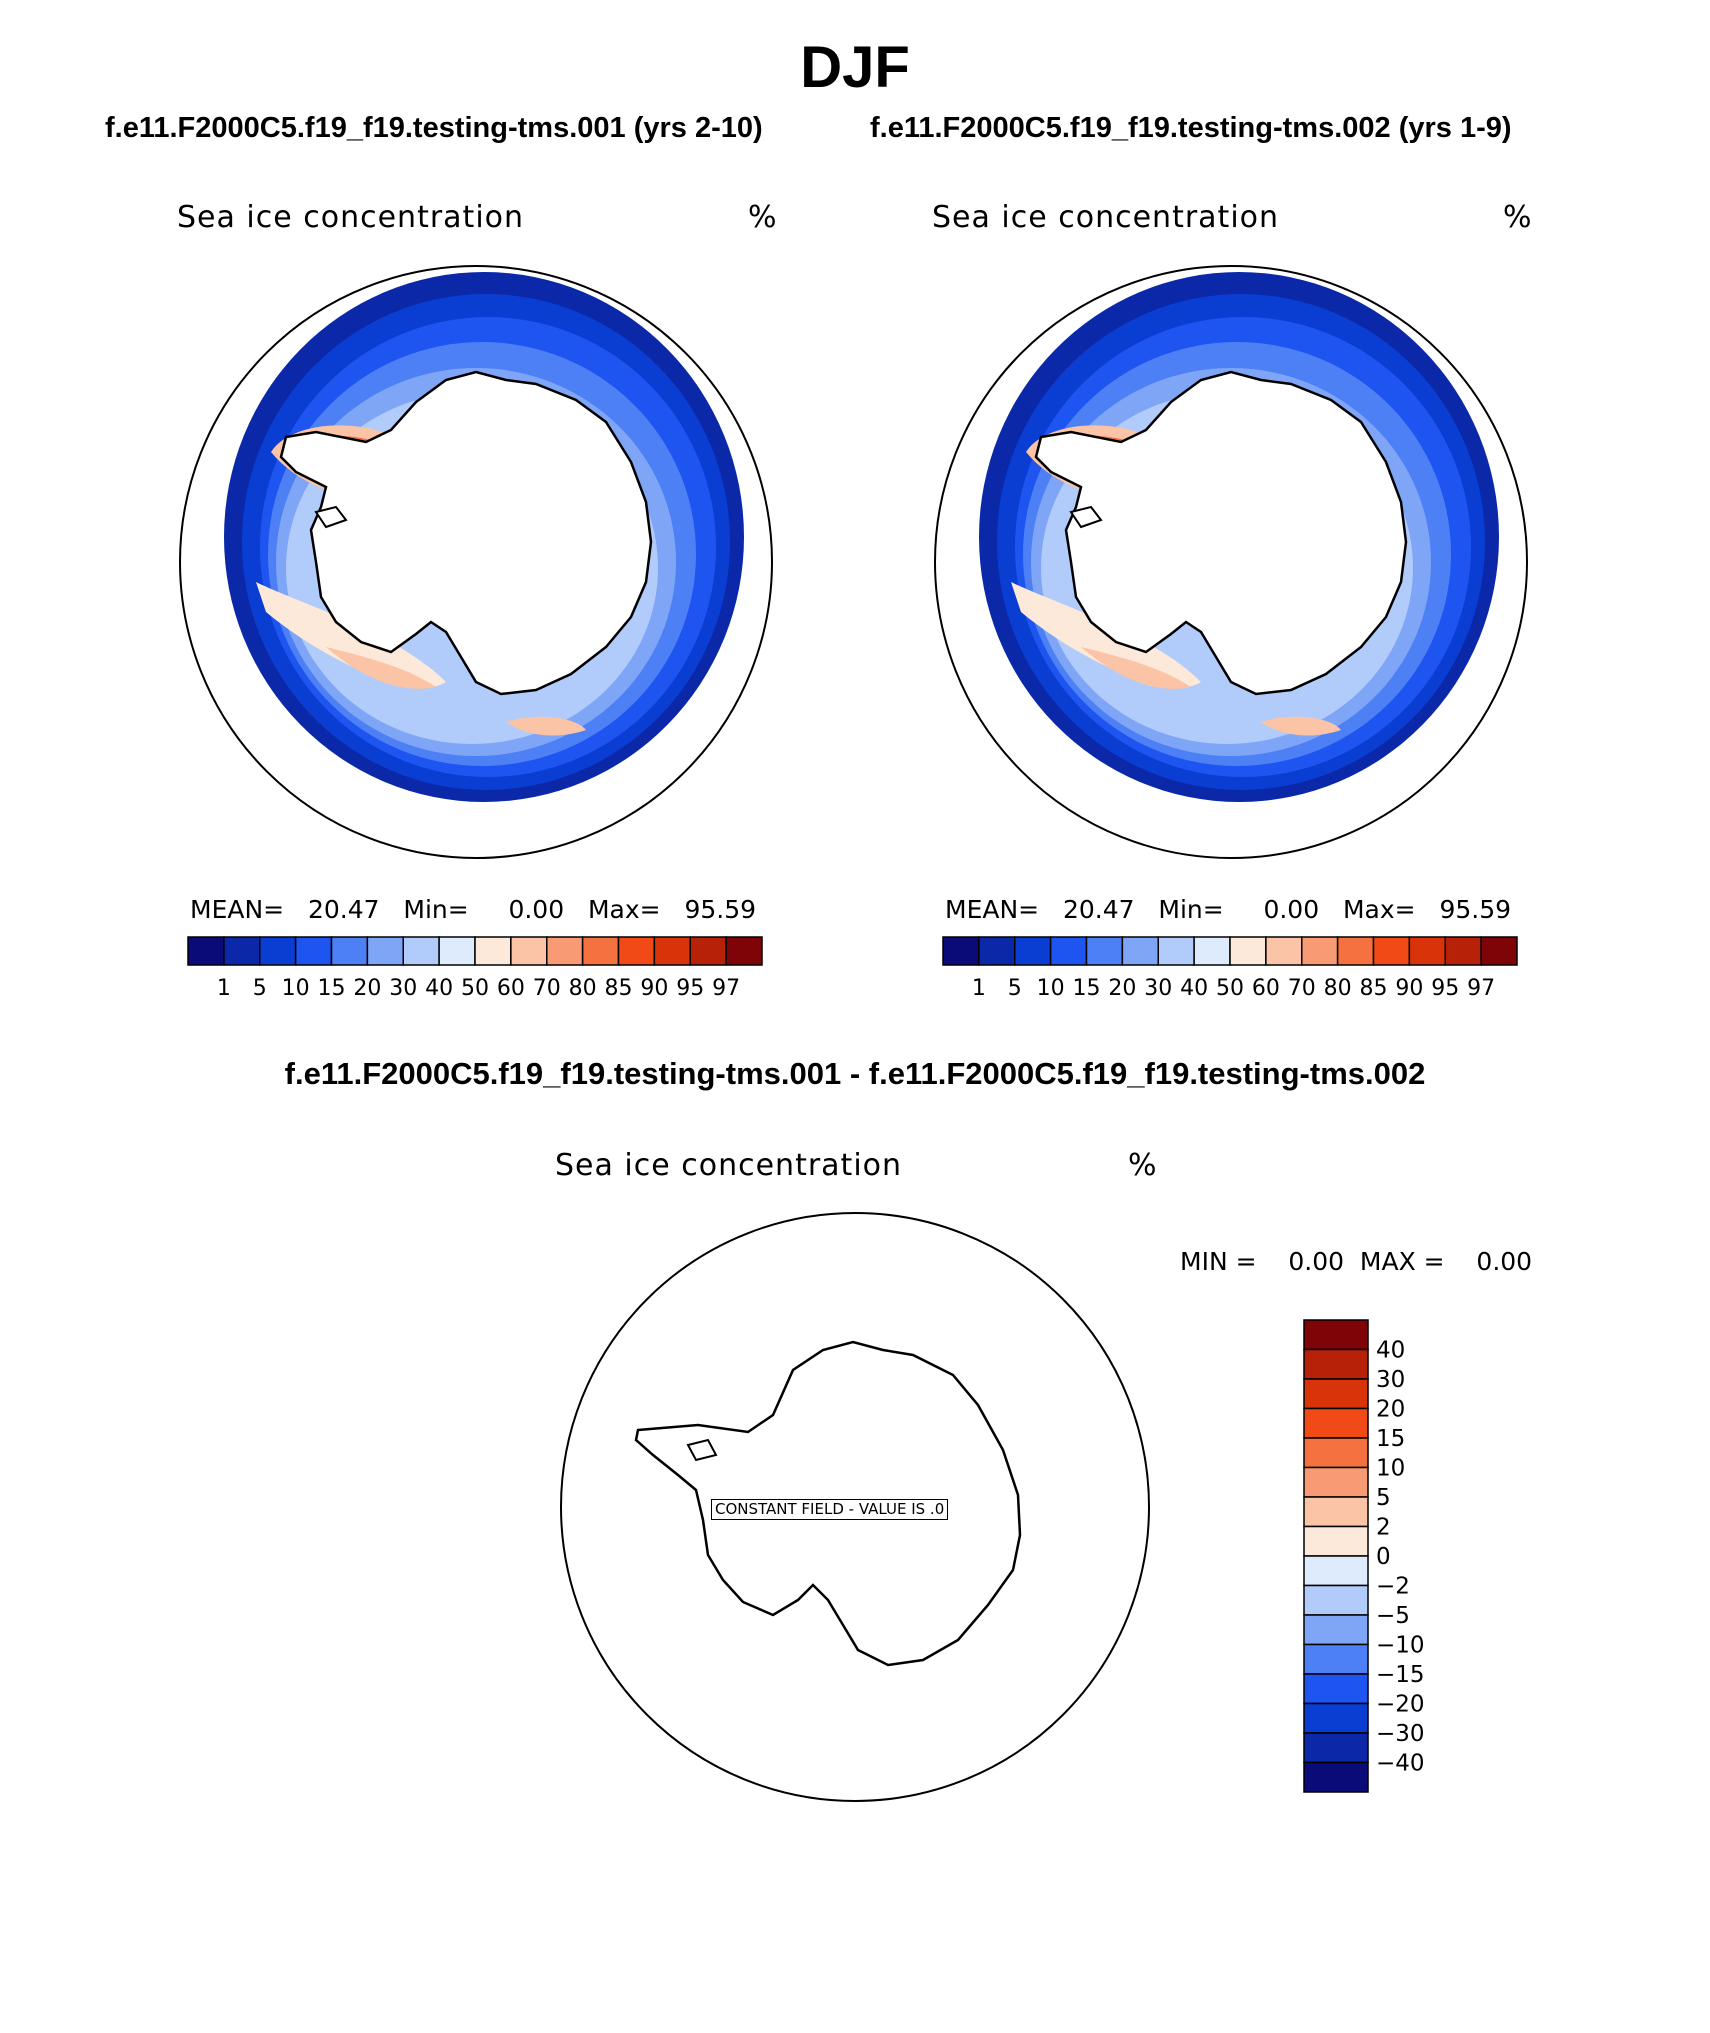 The image size is (1710, 2033). I want to click on panel1-stats: MEAN= 20.47 Min= 0.00 Max= 95.59, so click(473, 909).